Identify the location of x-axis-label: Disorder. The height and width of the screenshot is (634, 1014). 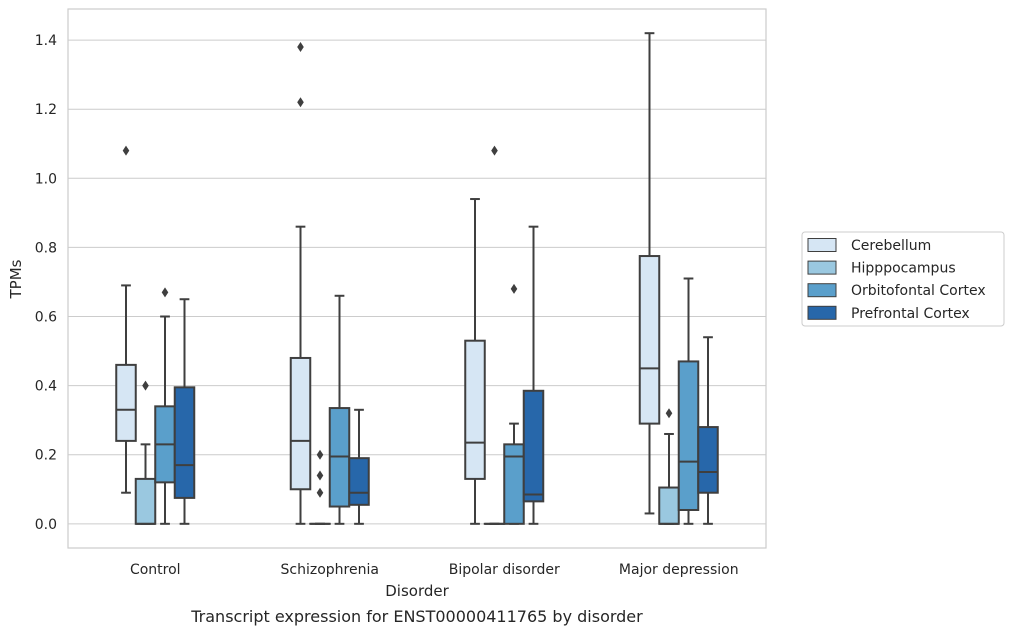
(417, 591).